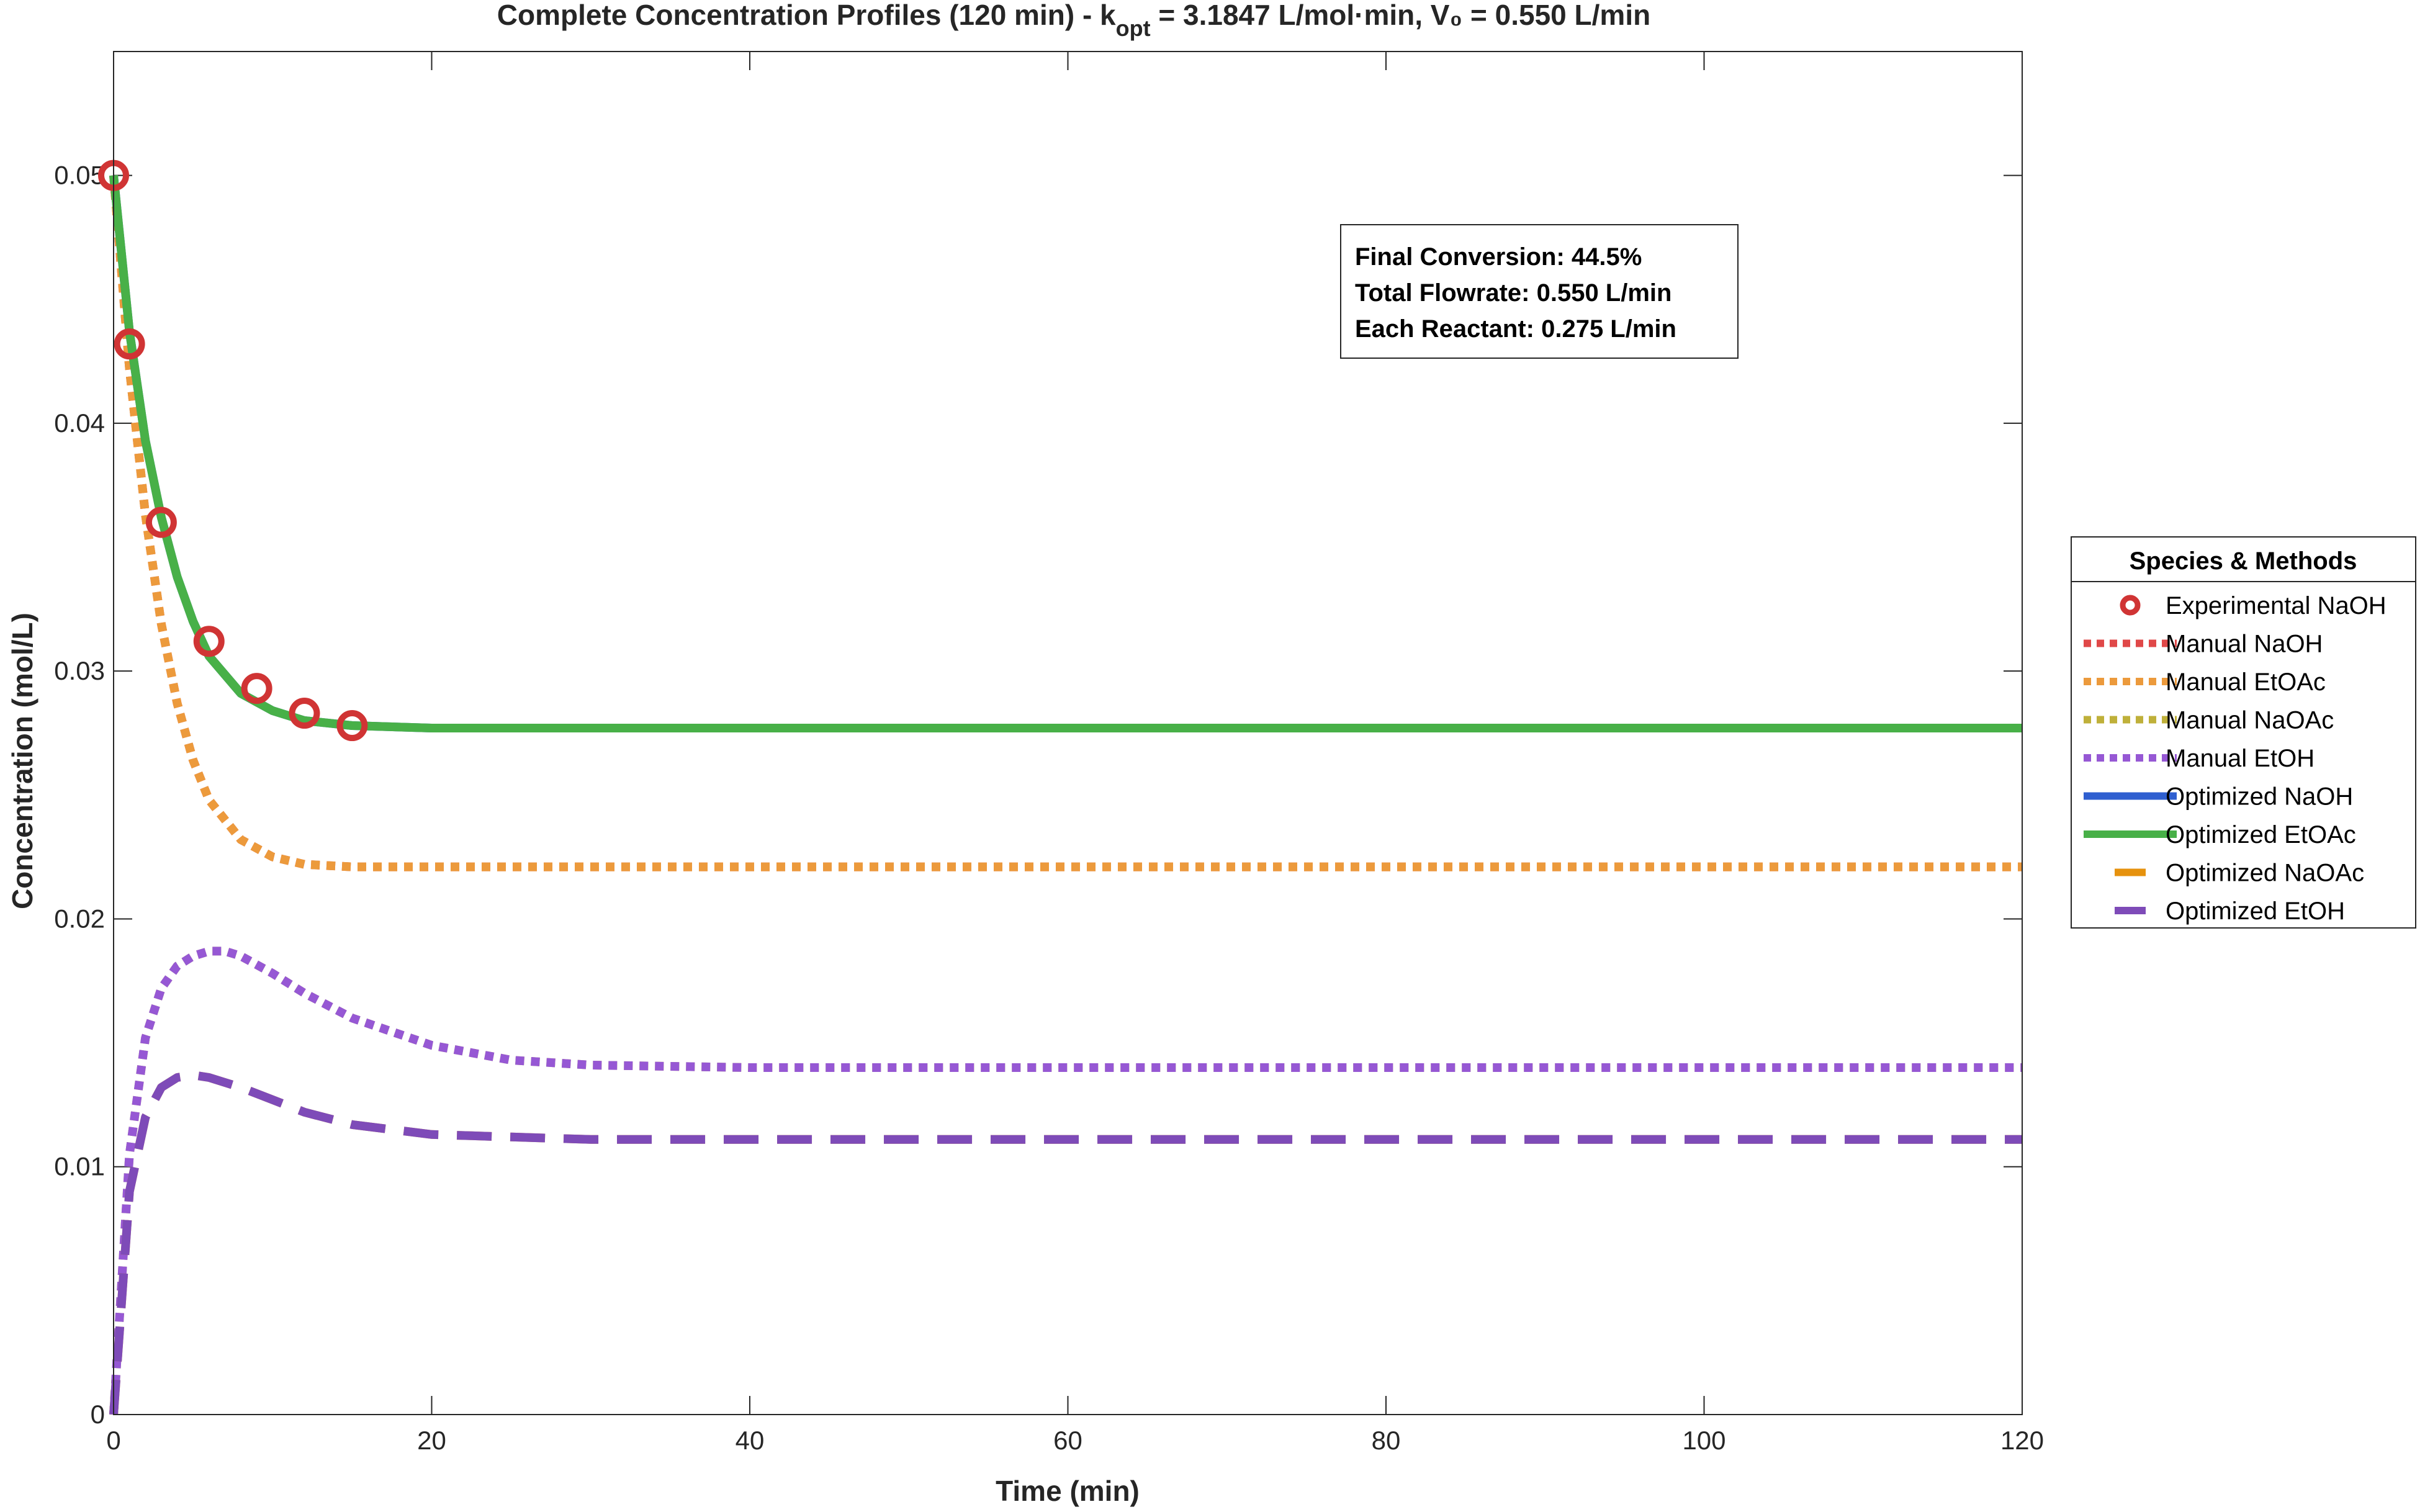 The height and width of the screenshot is (1512, 2425). I want to click on chart-title-suffix: = 3.1847 L/mol·min, V₀ = 0.550 L/min, so click(1401, 15).